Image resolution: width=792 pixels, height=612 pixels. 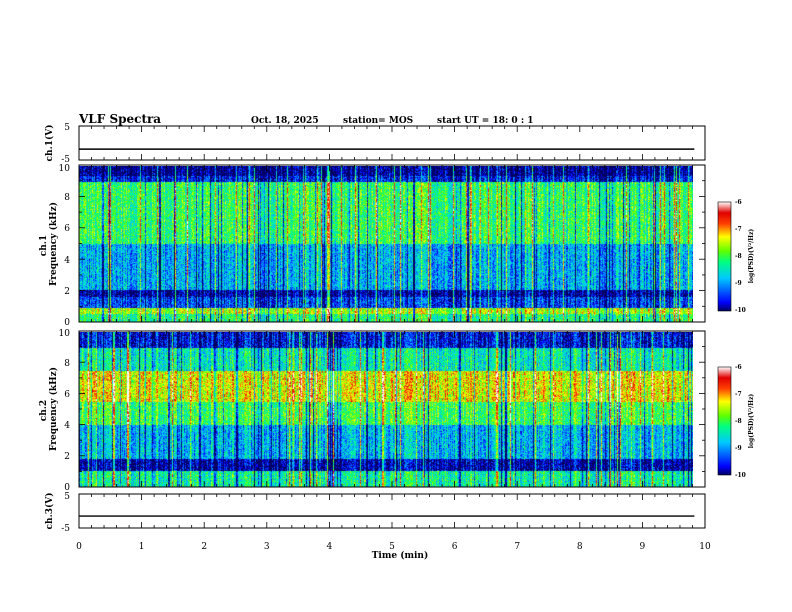 What do you see at coordinates (49, 143) in the screenshot?
I see `ch1-waveform-ylabel: ch.1(V)` at bounding box center [49, 143].